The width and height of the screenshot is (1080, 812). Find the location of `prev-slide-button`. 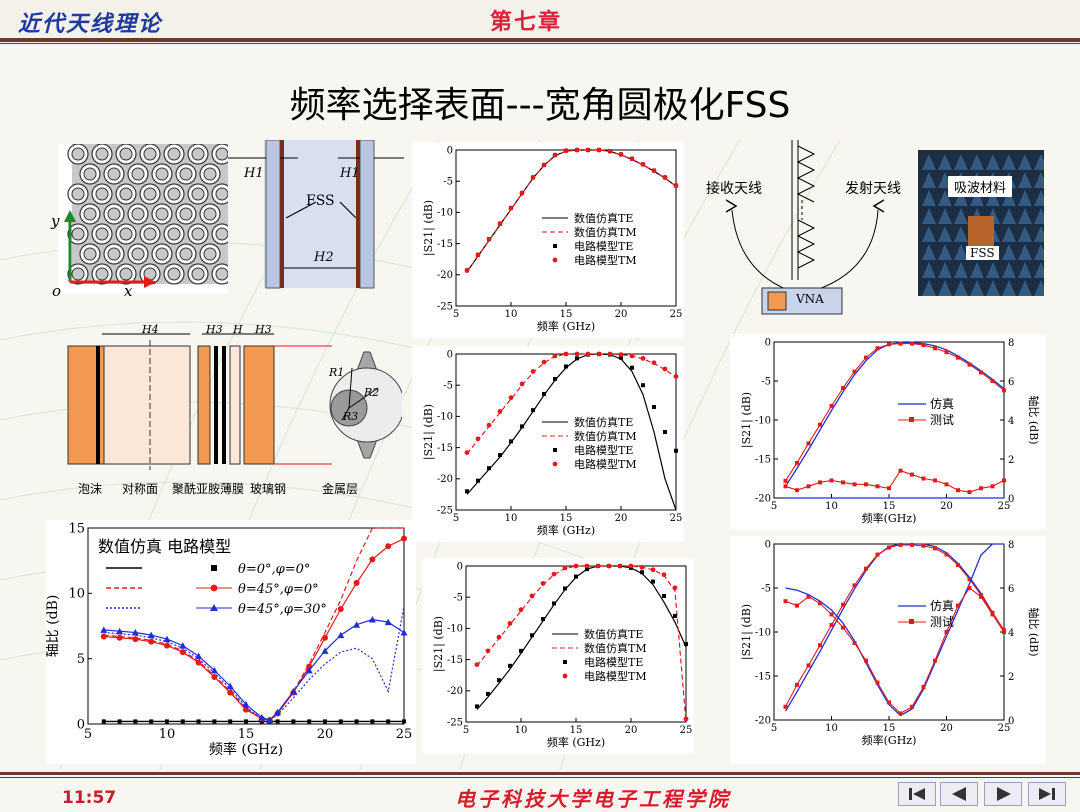

prev-slide-button is located at coordinates (959, 794).